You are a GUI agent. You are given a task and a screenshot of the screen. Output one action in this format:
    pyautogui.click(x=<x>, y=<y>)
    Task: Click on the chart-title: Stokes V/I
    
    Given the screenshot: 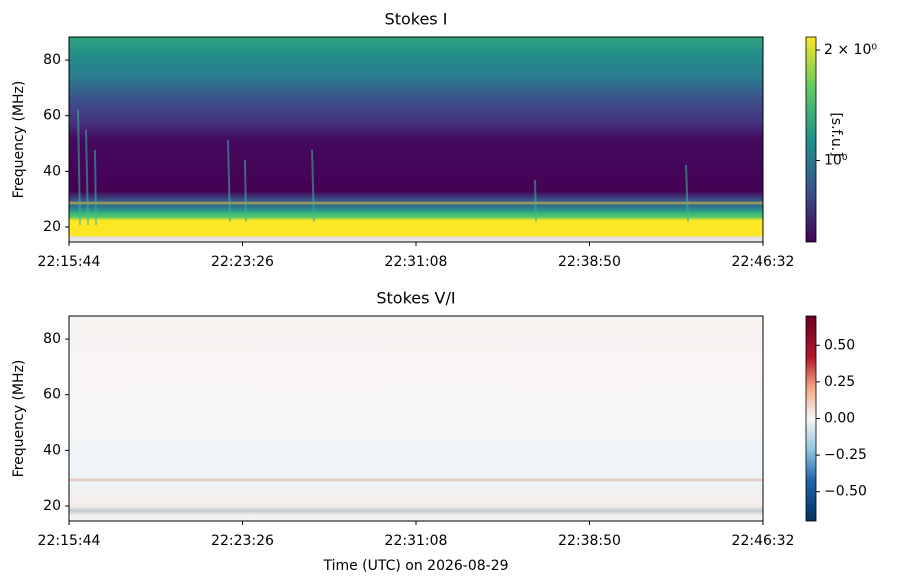 What is the action you would take?
    pyautogui.click(x=415, y=298)
    